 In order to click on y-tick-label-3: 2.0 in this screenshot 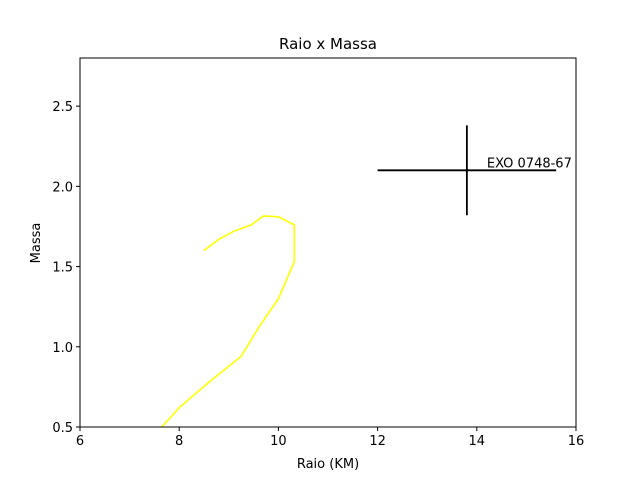, I will do `click(62, 187)`.